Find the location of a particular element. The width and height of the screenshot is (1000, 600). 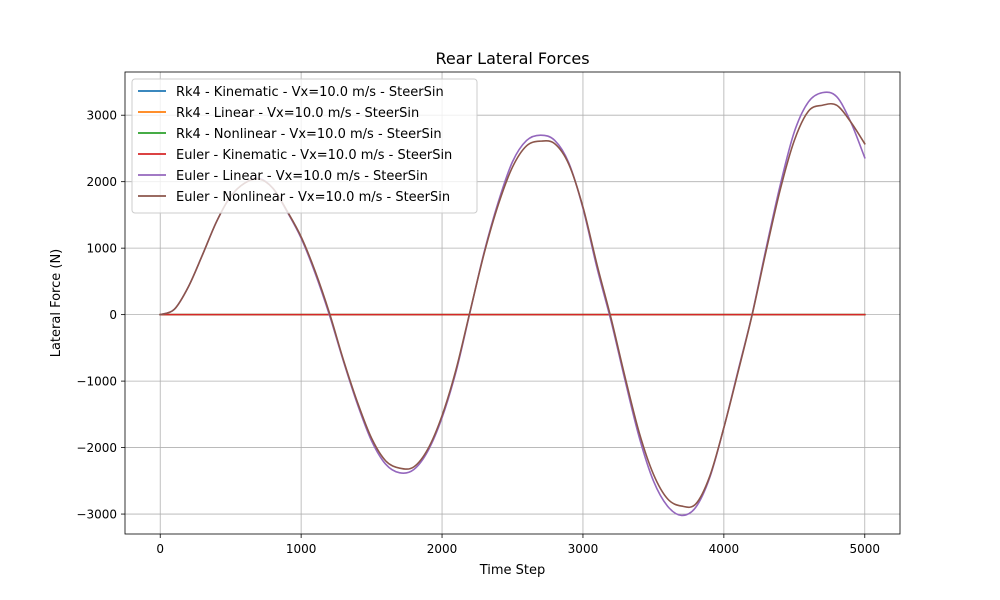

legend-box is located at coordinates (304, 146).